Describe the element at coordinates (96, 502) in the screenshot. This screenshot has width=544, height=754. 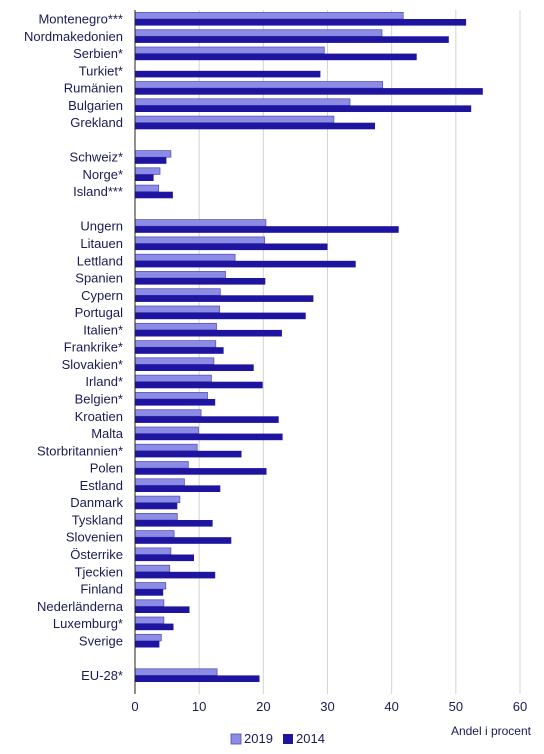
I see `category-label-26: Danmark` at that location.